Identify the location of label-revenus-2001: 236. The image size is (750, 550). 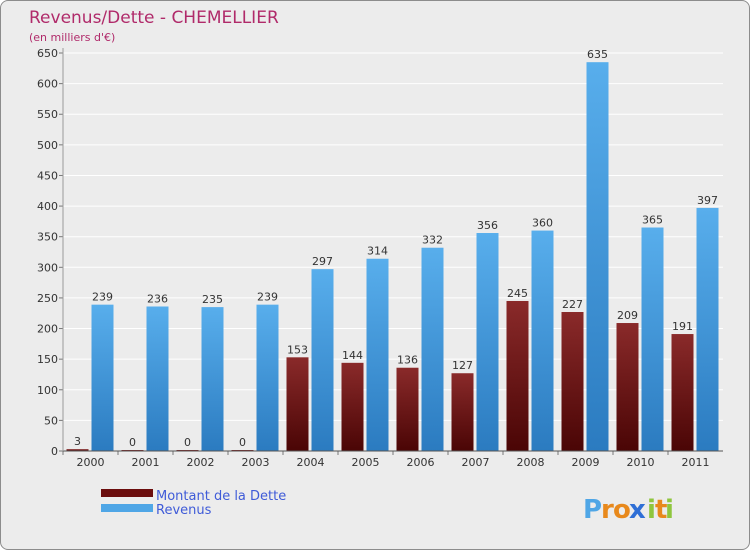
(157, 298).